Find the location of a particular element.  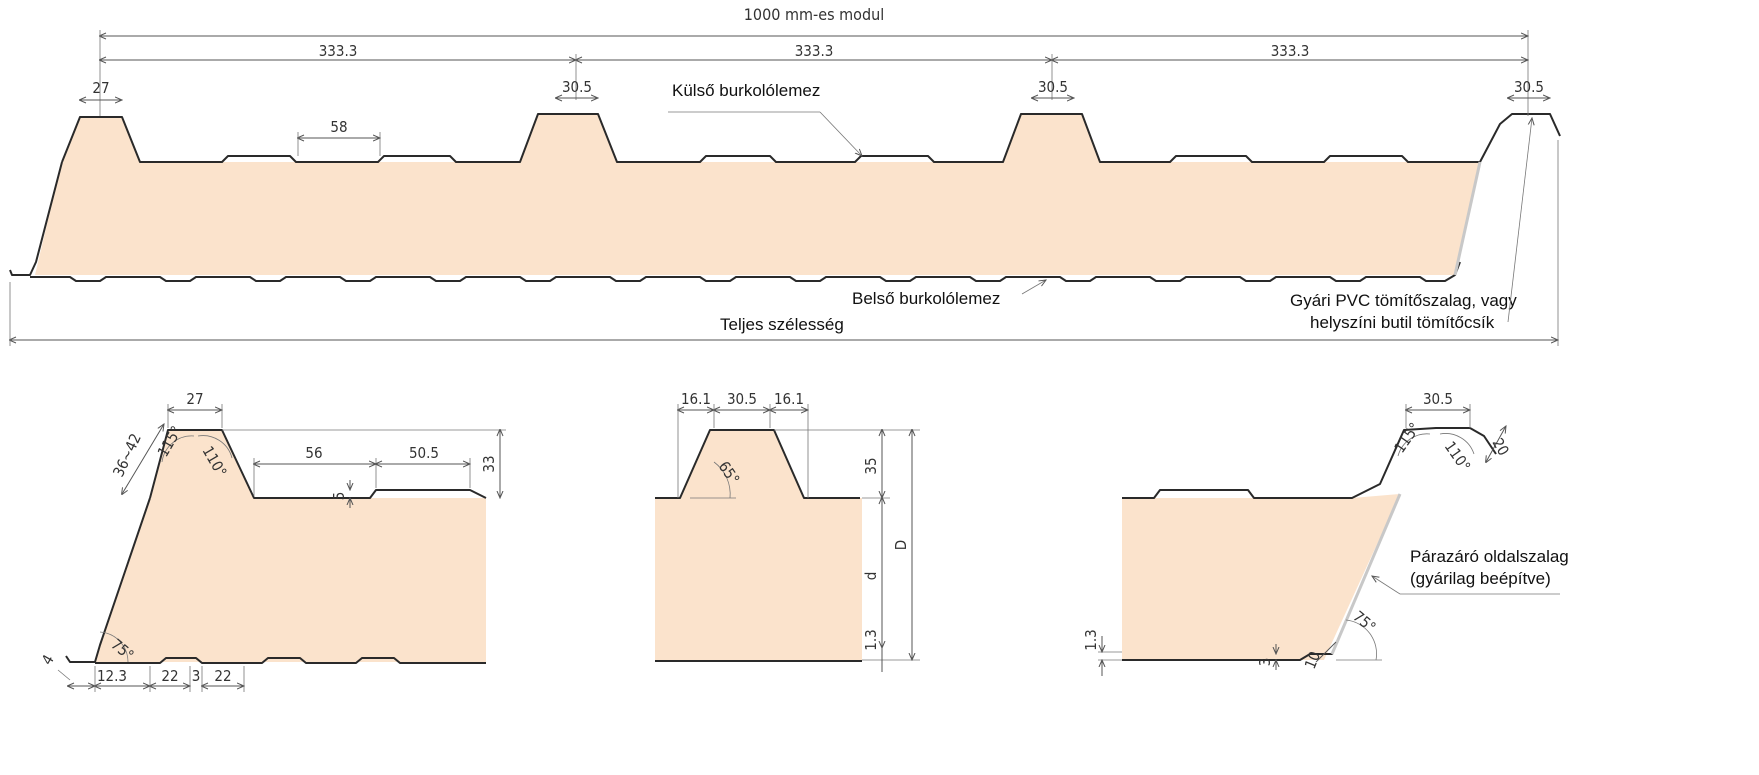

detail-middle-core is located at coordinates (758, 545).